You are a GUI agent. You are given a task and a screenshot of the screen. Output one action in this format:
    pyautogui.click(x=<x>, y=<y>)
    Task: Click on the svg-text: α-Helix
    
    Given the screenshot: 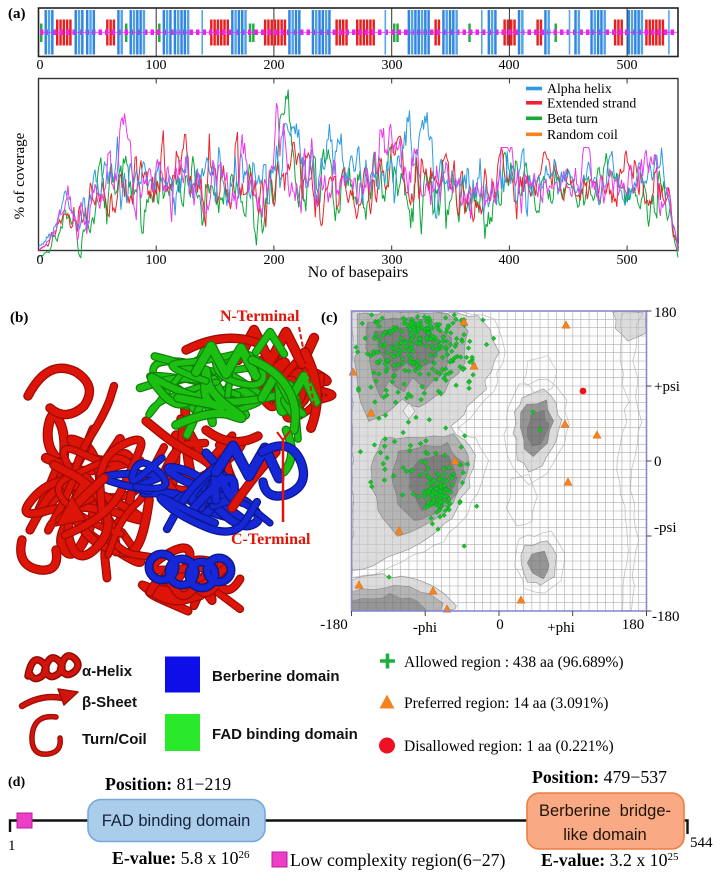 What is the action you would take?
    pyautogui.click(x=107, y=671)
    